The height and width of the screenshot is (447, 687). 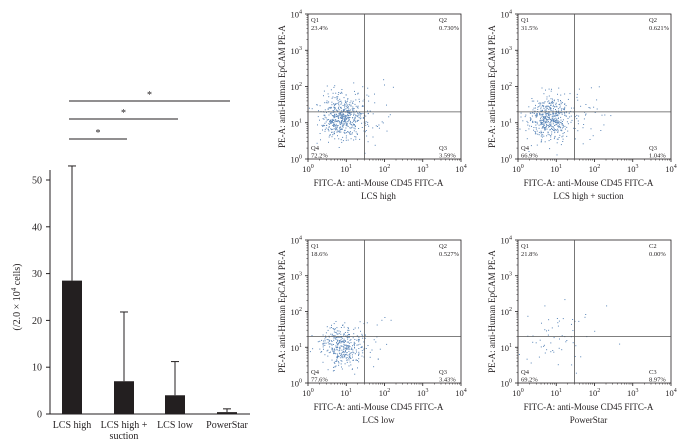 What do you see at coordinates (319, 254) in the screenshot?
I see `quadrant-value: 18.6%` at bounding box center [319, 254].